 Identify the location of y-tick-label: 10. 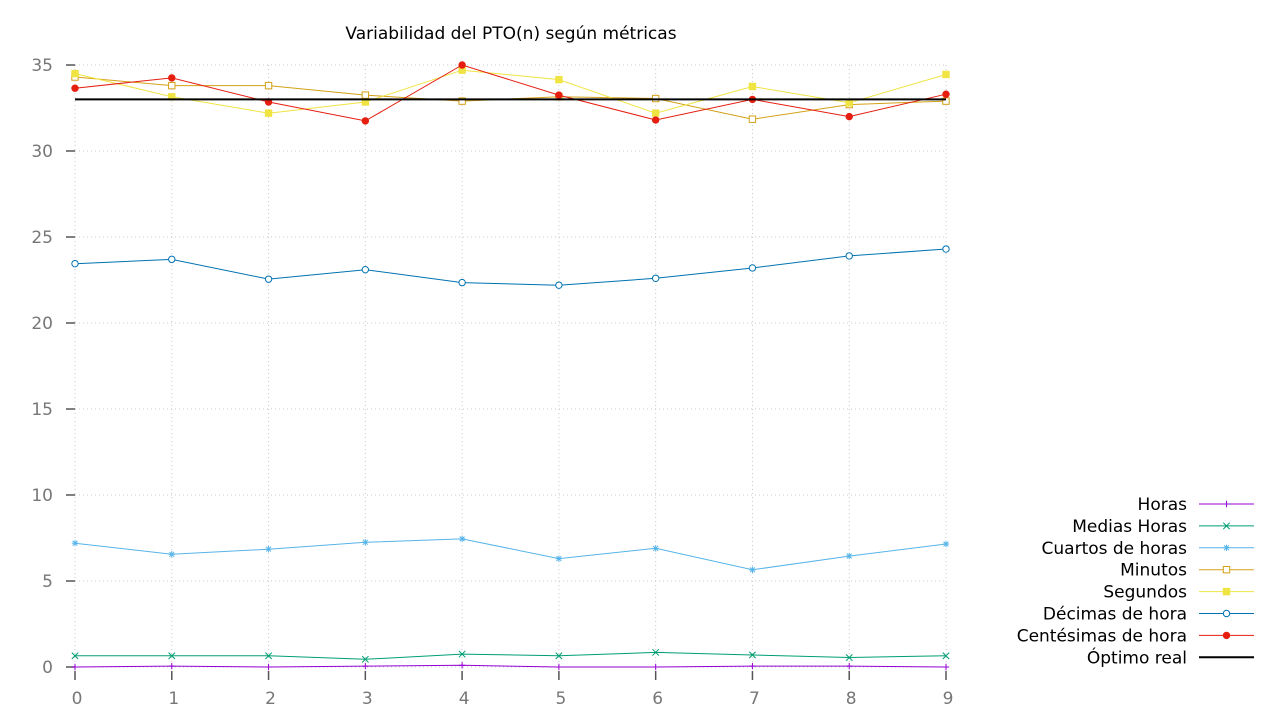
(42, 496).